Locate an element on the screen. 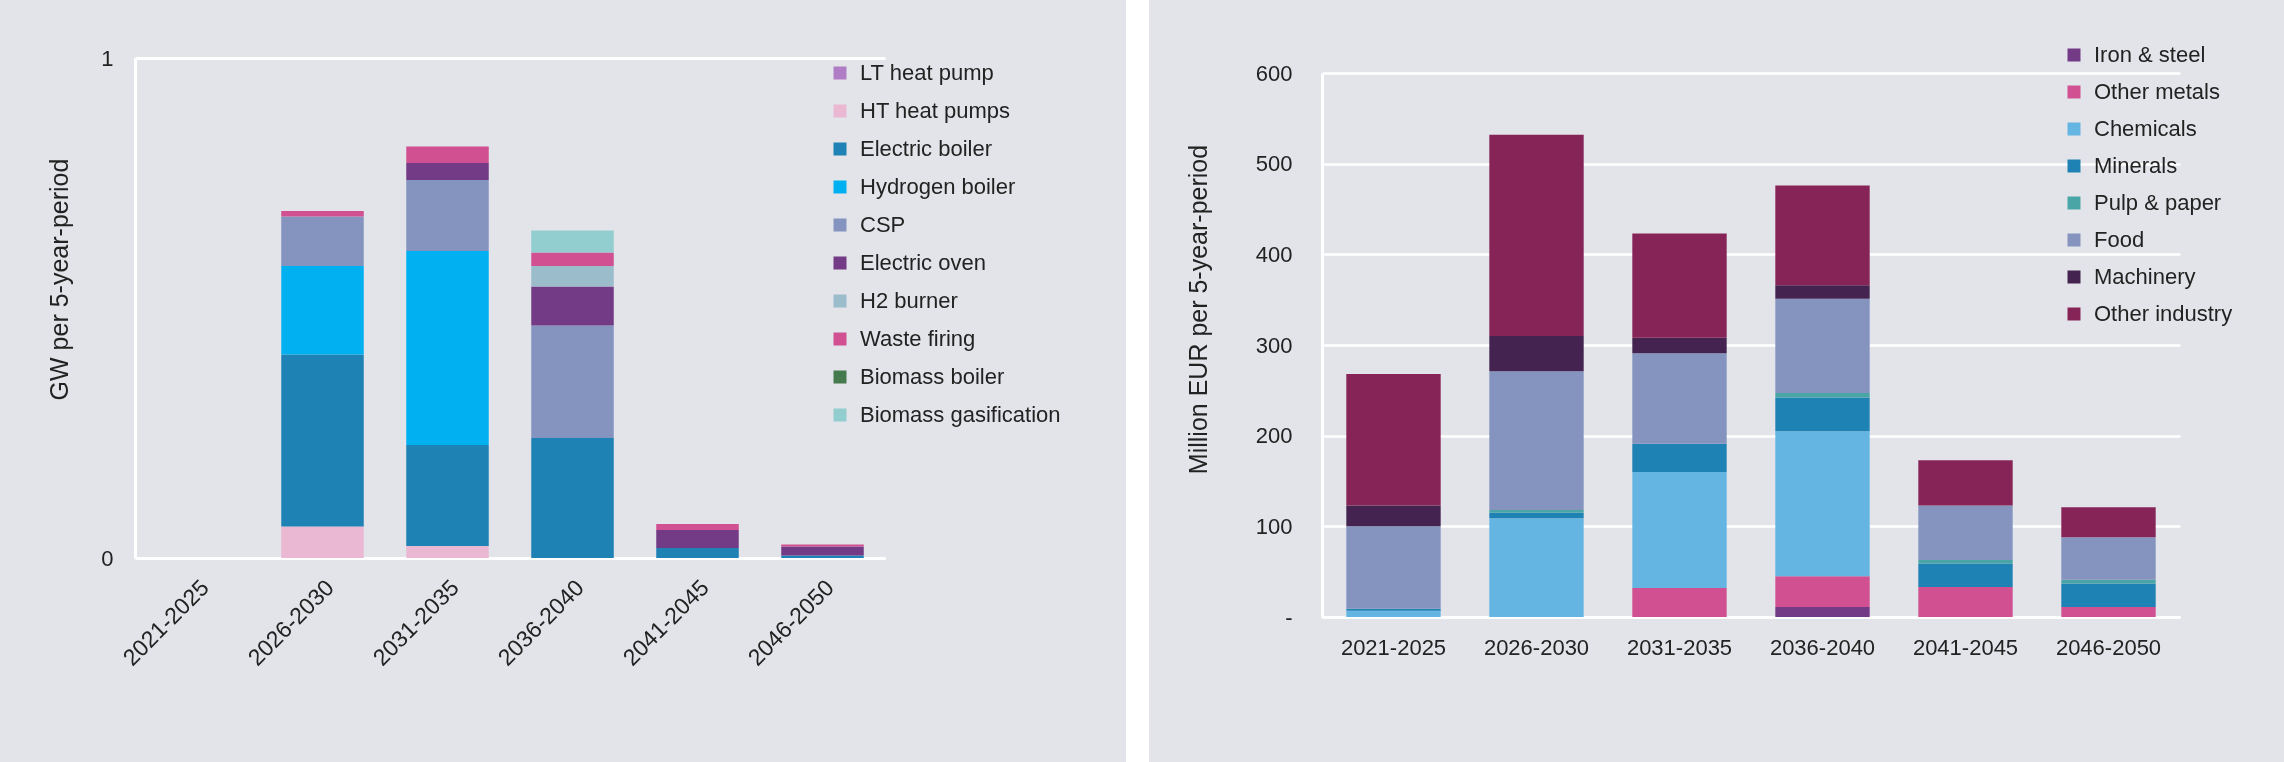 The width and height of the screenshot is (2284, 762). legend-label: LT heat pump is located at coordinates (927, 72).